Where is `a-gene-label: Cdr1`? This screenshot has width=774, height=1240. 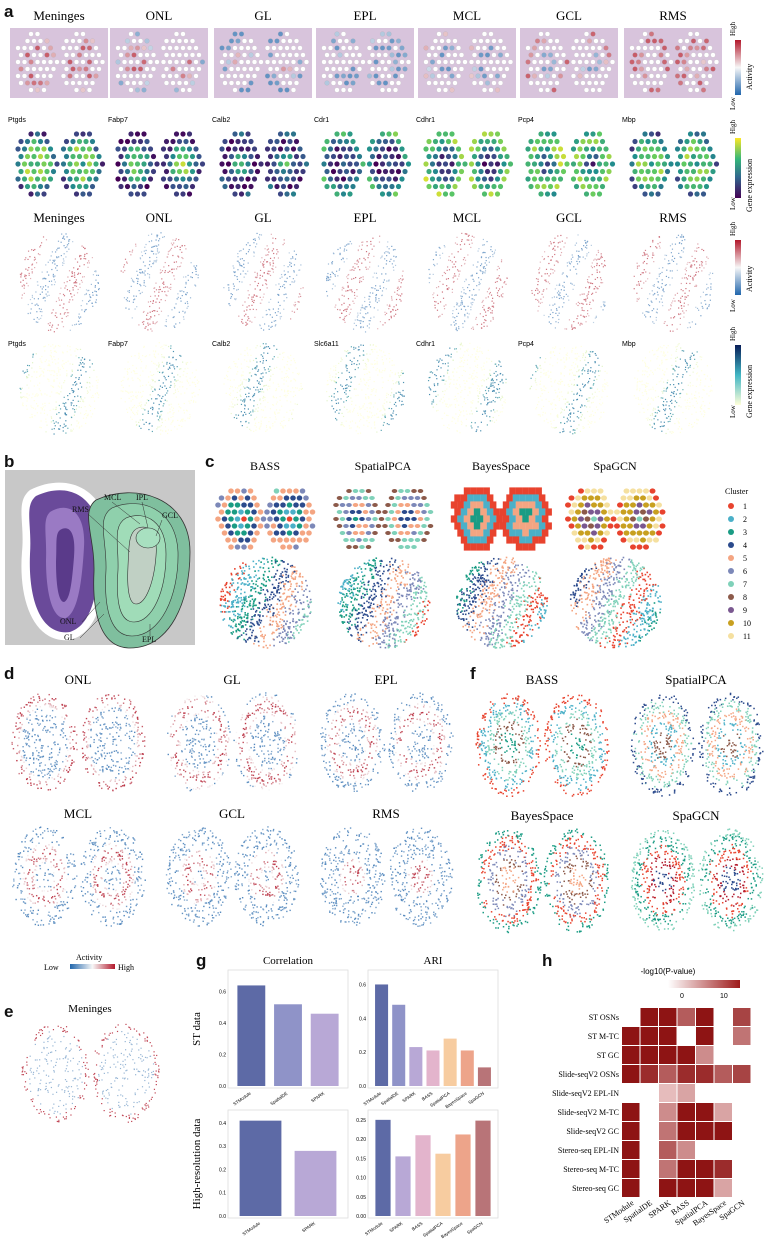
a-gene-label: Cdr1 is located at coordinates (321, 120).